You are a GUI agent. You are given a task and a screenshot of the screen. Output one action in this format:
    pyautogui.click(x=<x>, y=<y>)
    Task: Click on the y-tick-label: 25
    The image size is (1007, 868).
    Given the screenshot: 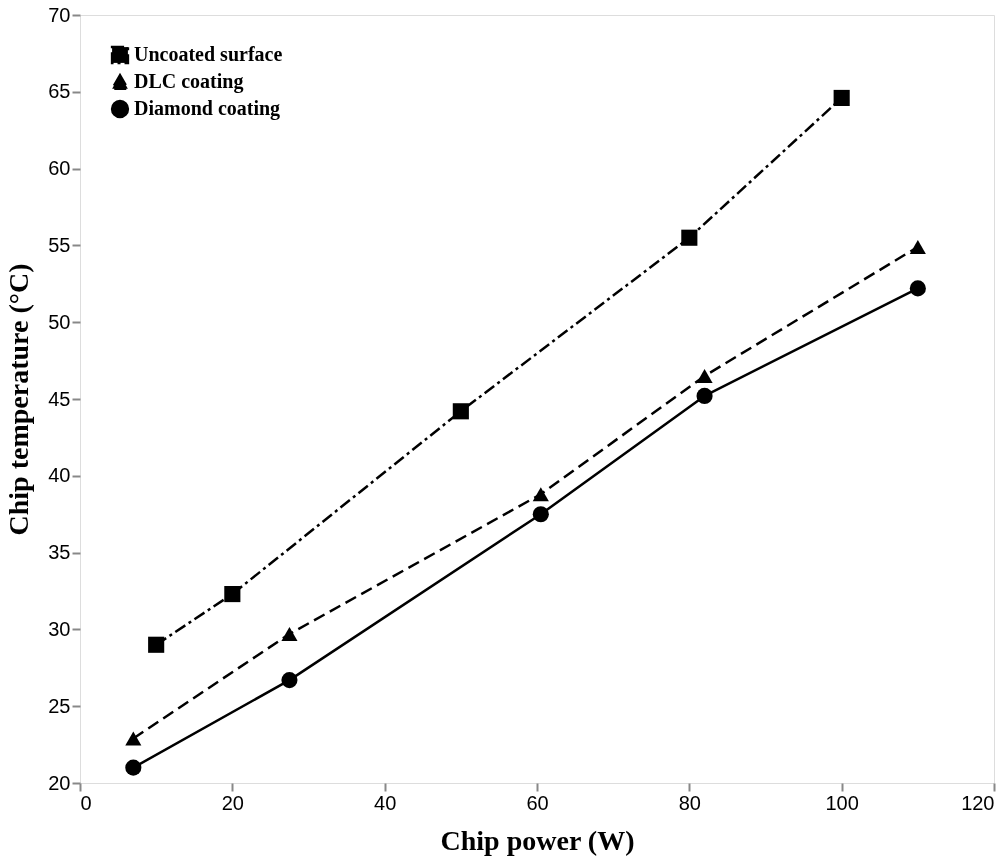 What is the action you would take?
    pyautogui.click(x=59, y=705)
    